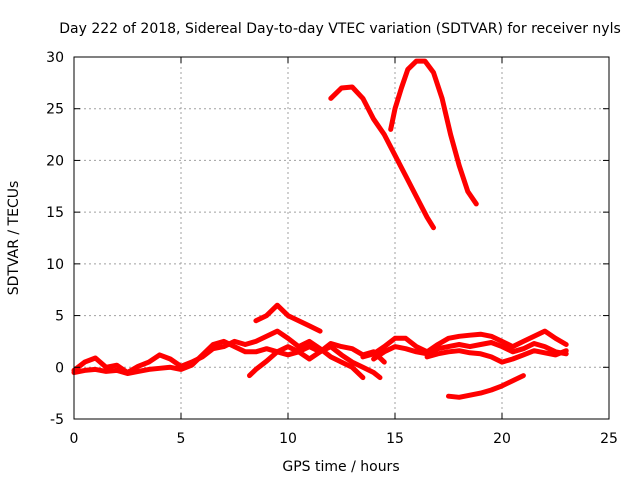 This screenshot has width=640, height=480. Describe the element at coordinates (496, 356) in the screenshot. I see `series-line-s9` at that location.